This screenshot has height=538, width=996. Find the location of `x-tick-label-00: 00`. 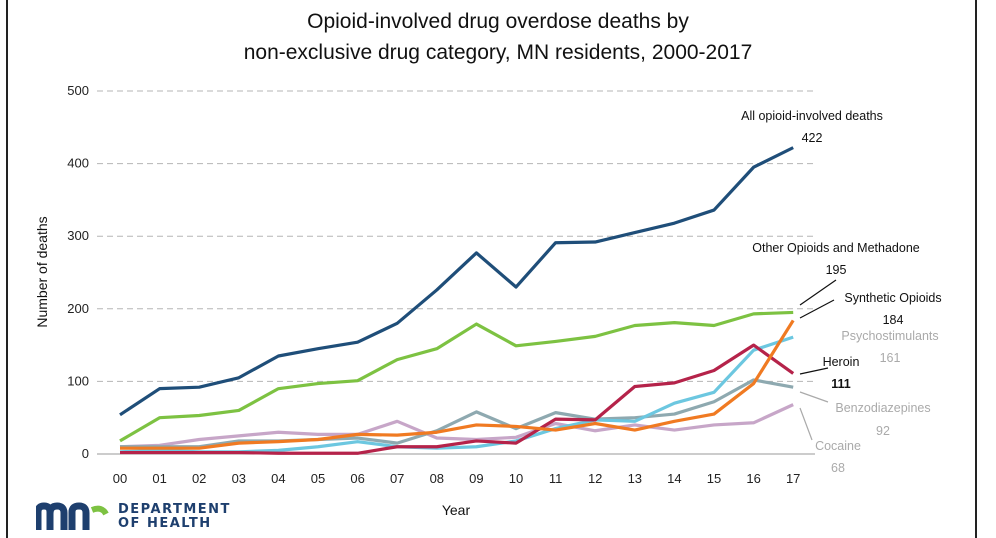

x-tick-label-00: 00 is located at coordinates (120, 478).